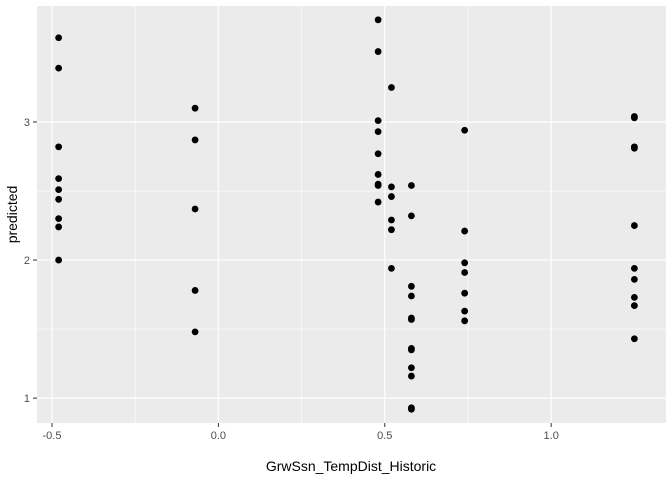  Describe the element at coordinates (27, 399) in the screenshot. I see `y-tick-label: 1` at that location.